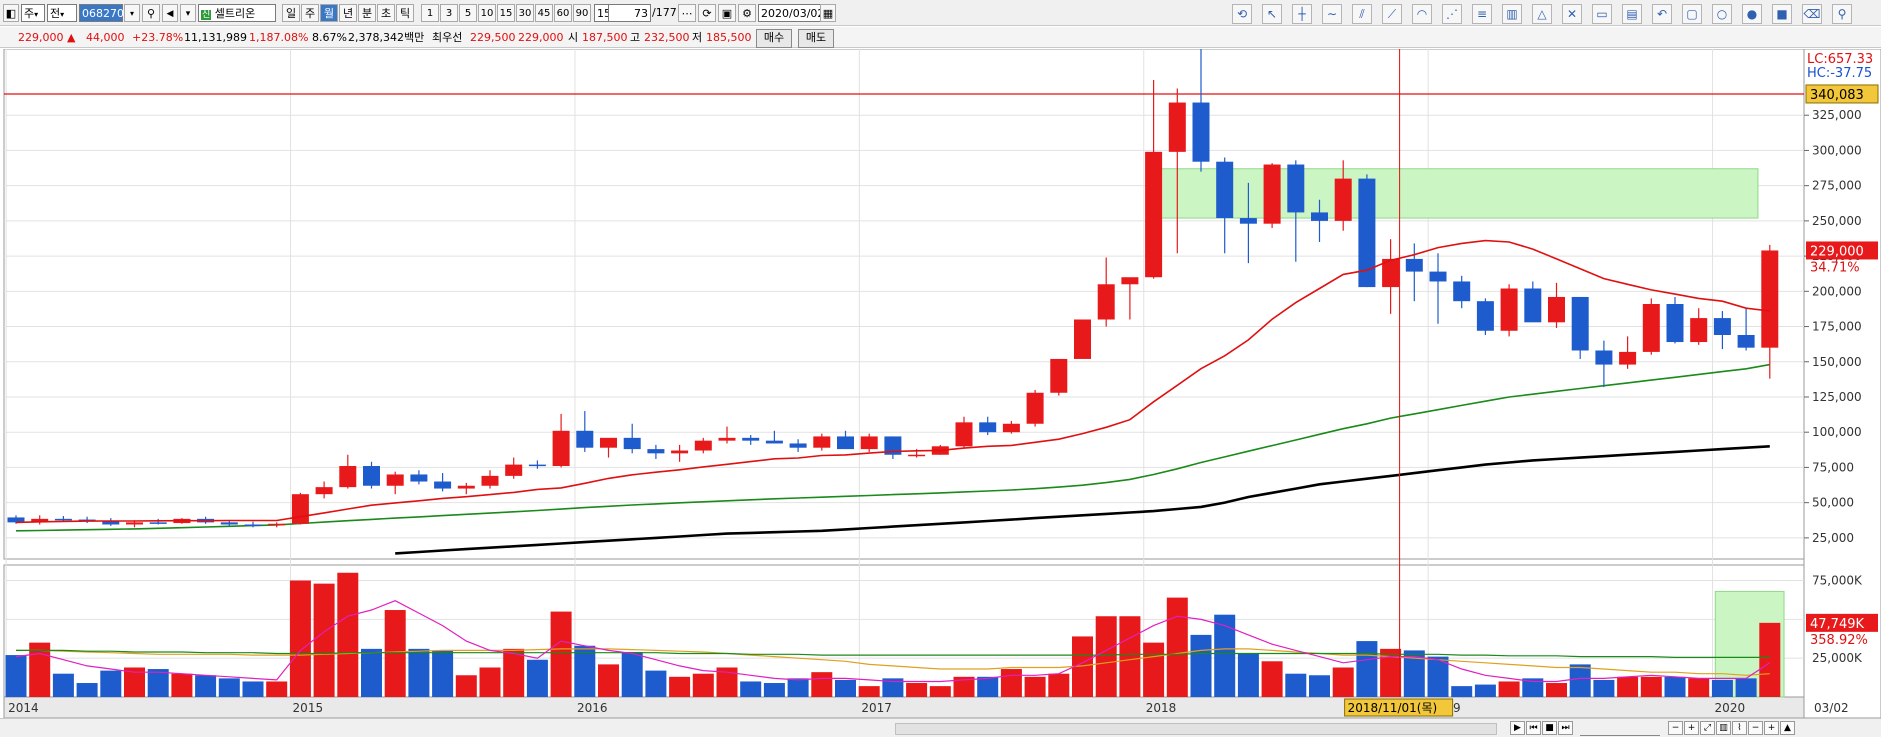 The width and height of the screenshot is (1881, 737). I want to click on high-price: 232,500, so click(667, 37).